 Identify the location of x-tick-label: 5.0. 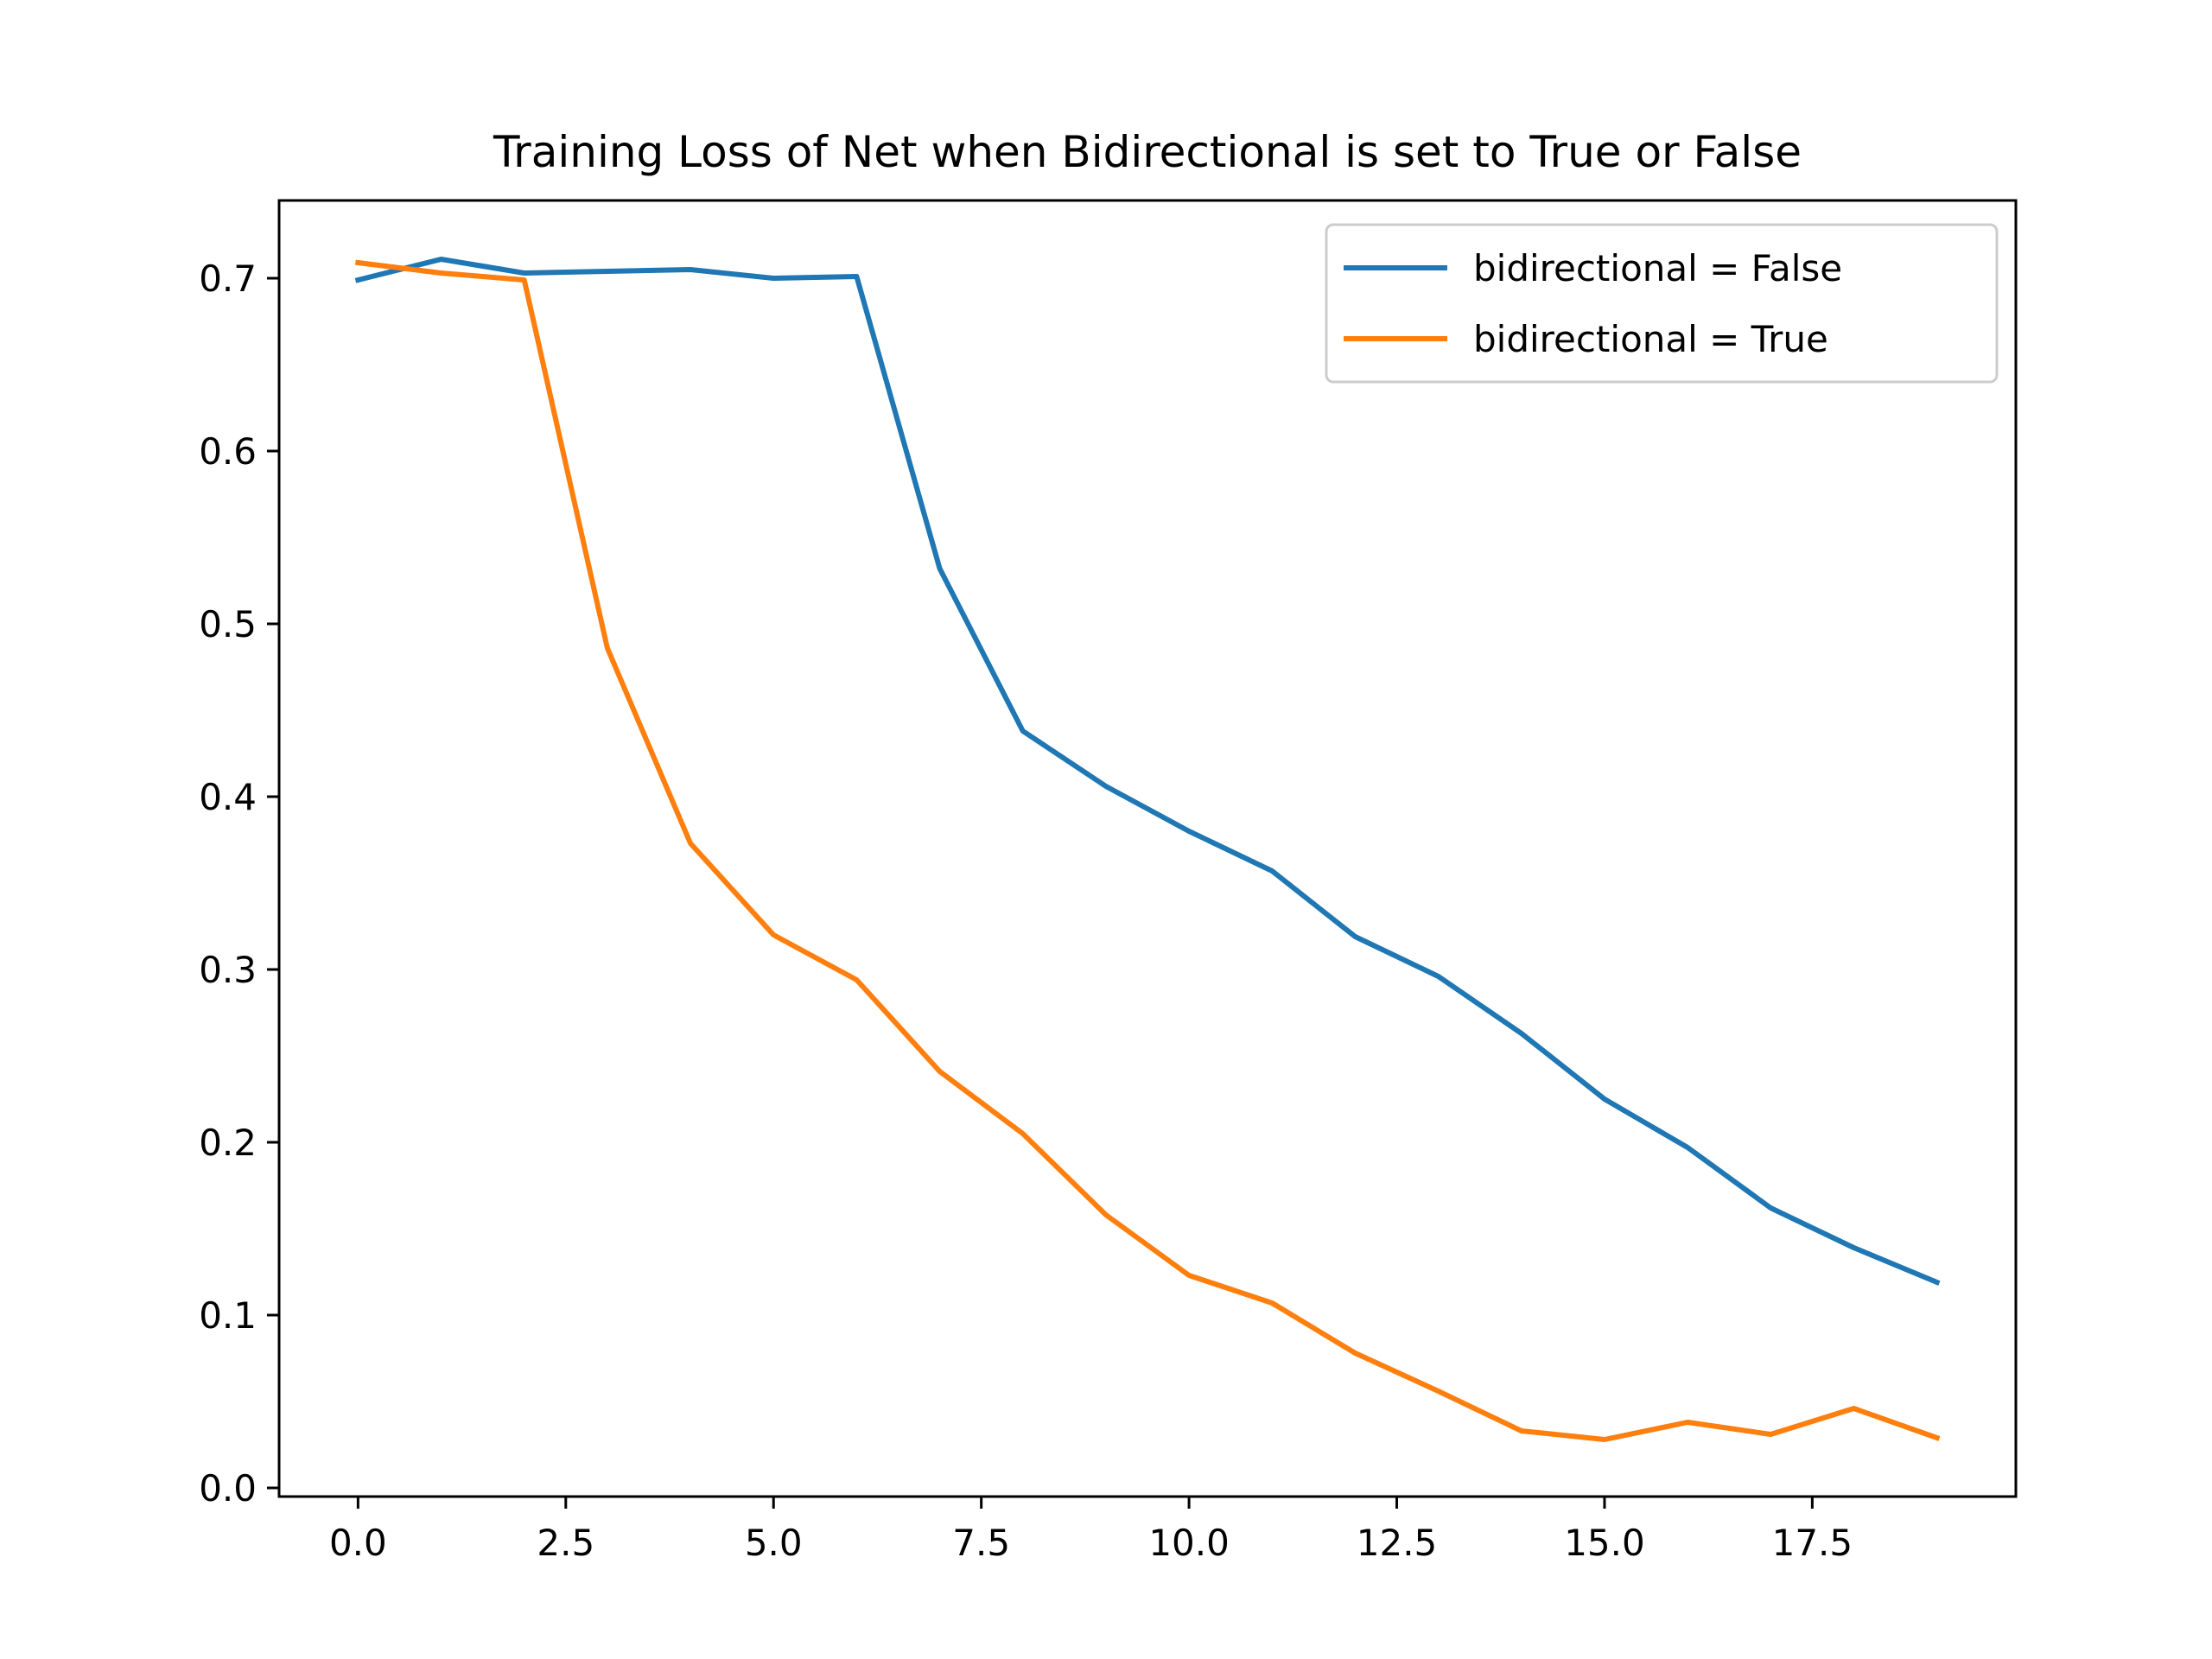
(774, 1543).